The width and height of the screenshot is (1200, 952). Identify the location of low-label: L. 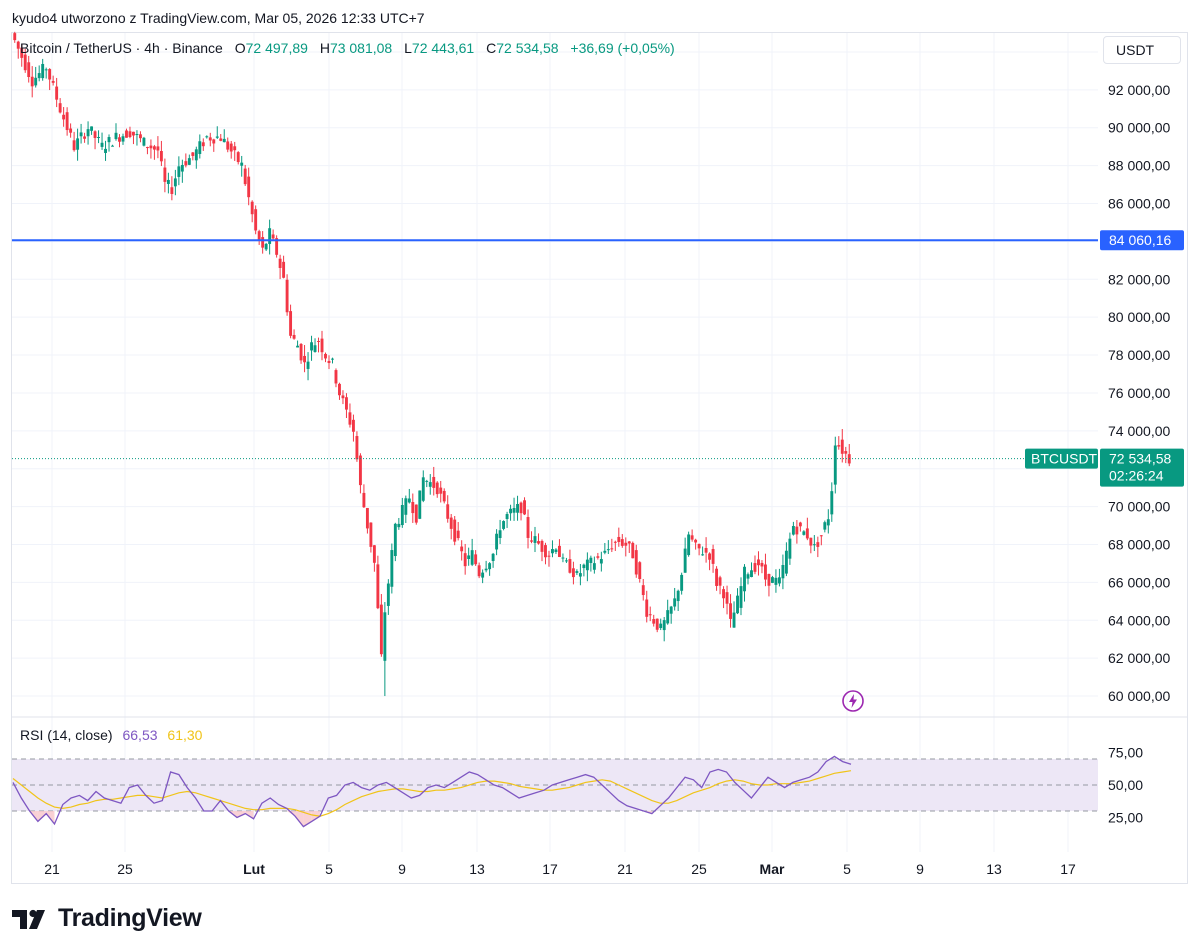
(408, 48).